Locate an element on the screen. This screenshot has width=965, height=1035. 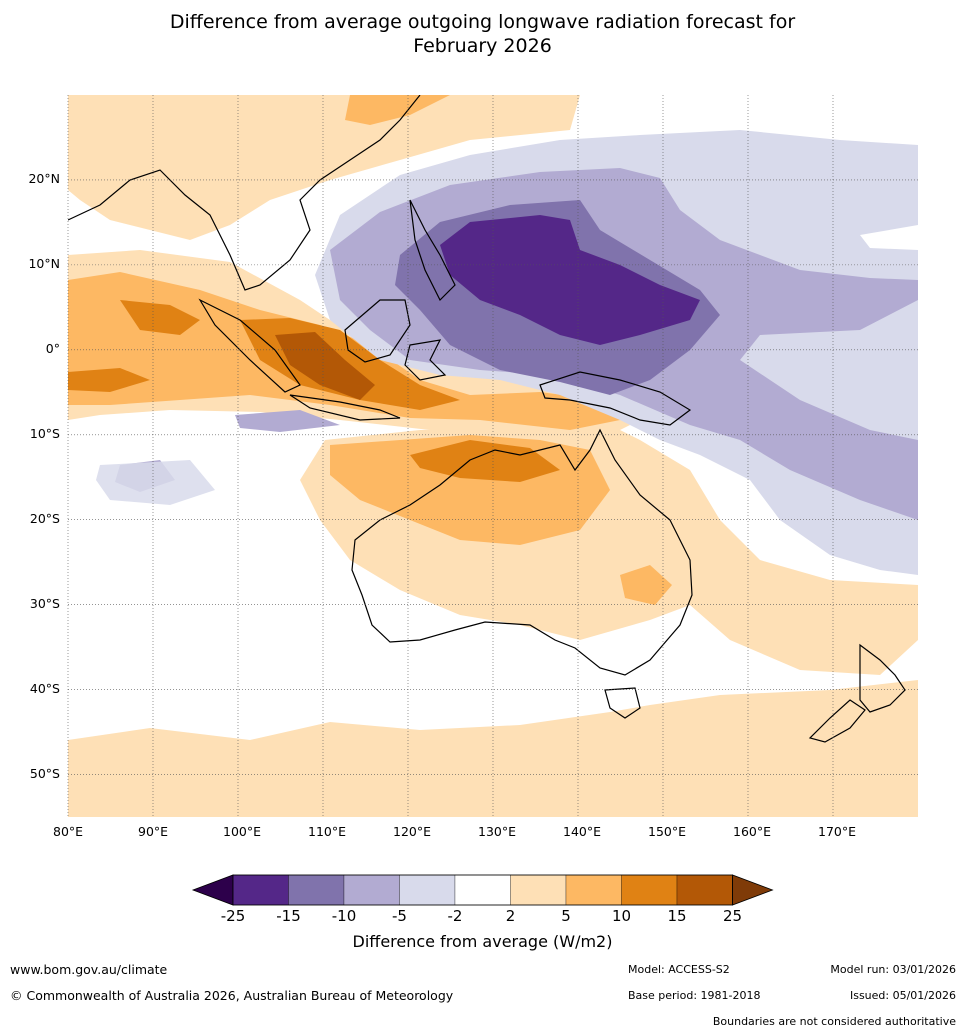
sumatra-coastline is located at coordinates (249, 345).